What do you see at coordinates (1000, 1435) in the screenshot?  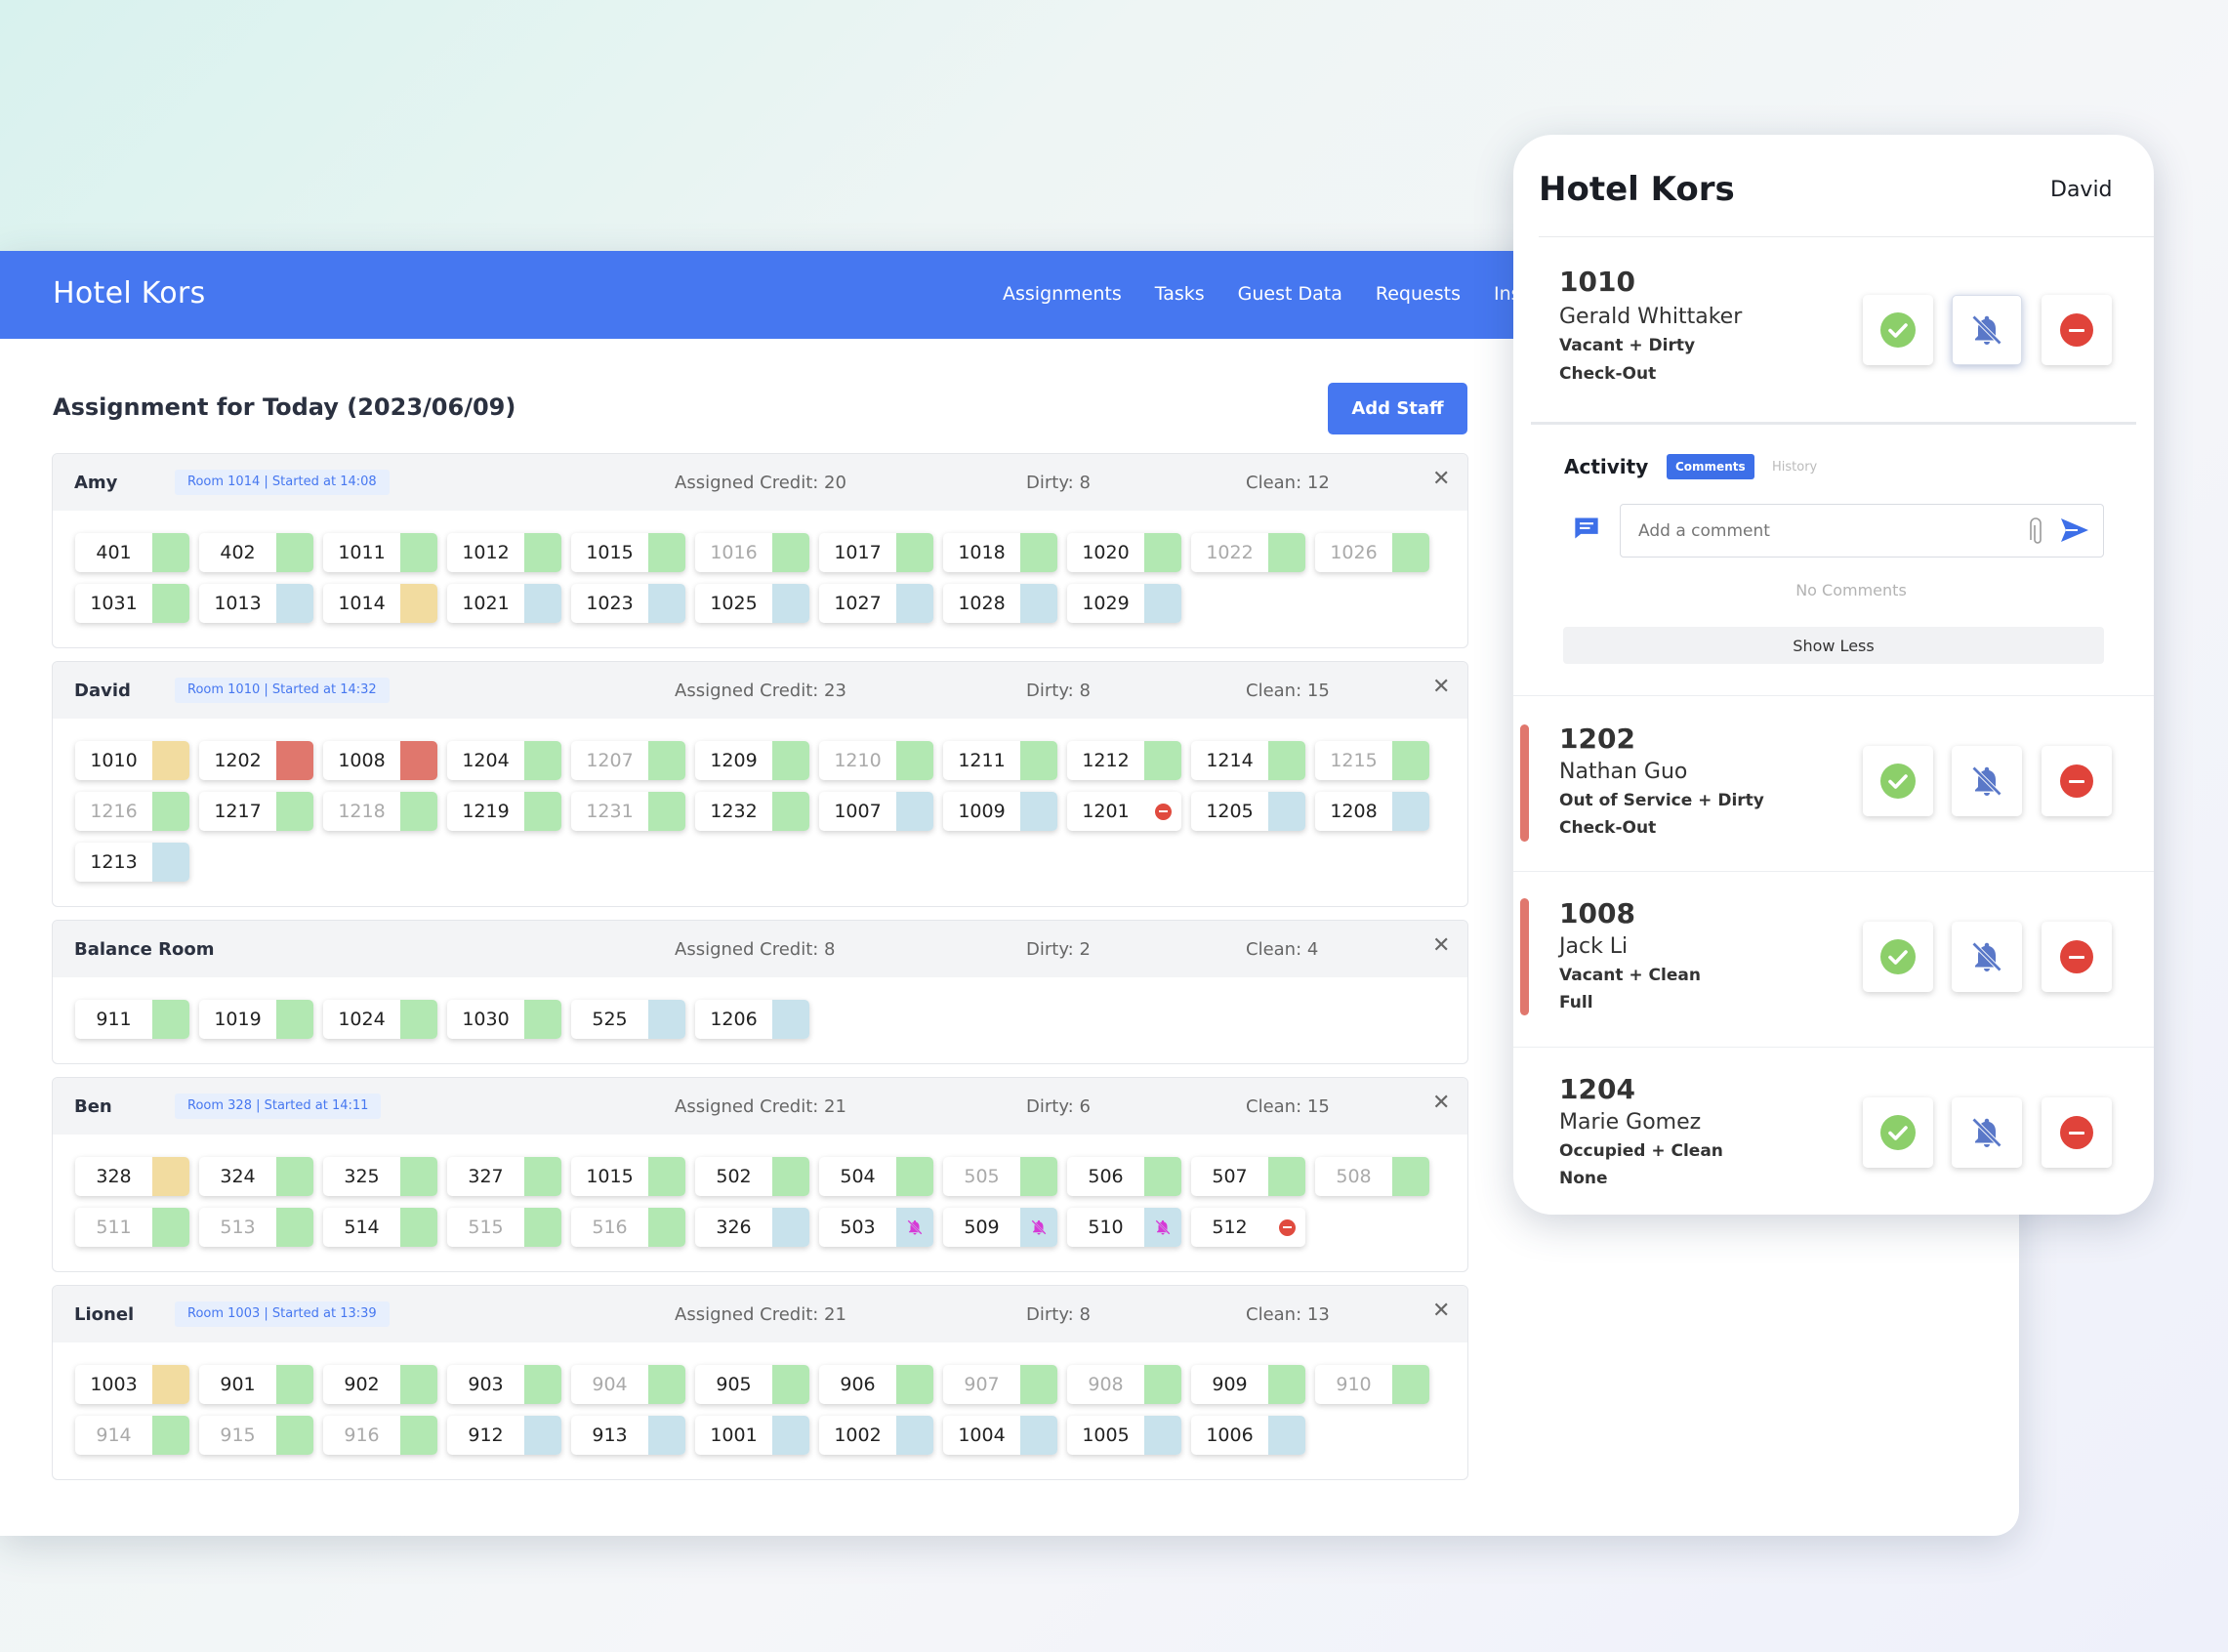 I see `room-tile: 1004` at bounding box center [1000, 1435].